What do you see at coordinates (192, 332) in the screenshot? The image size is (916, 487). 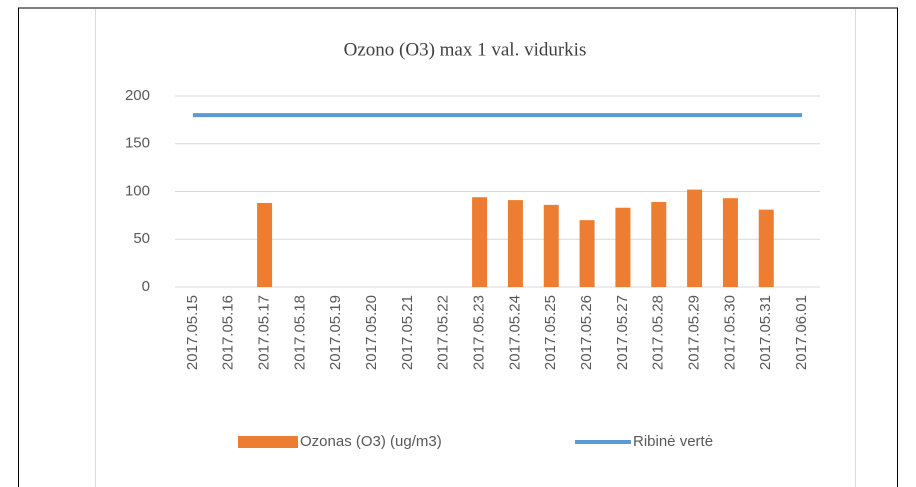 I see `x-tick-label: 2017.05.15` at bounding box center [192, 332].